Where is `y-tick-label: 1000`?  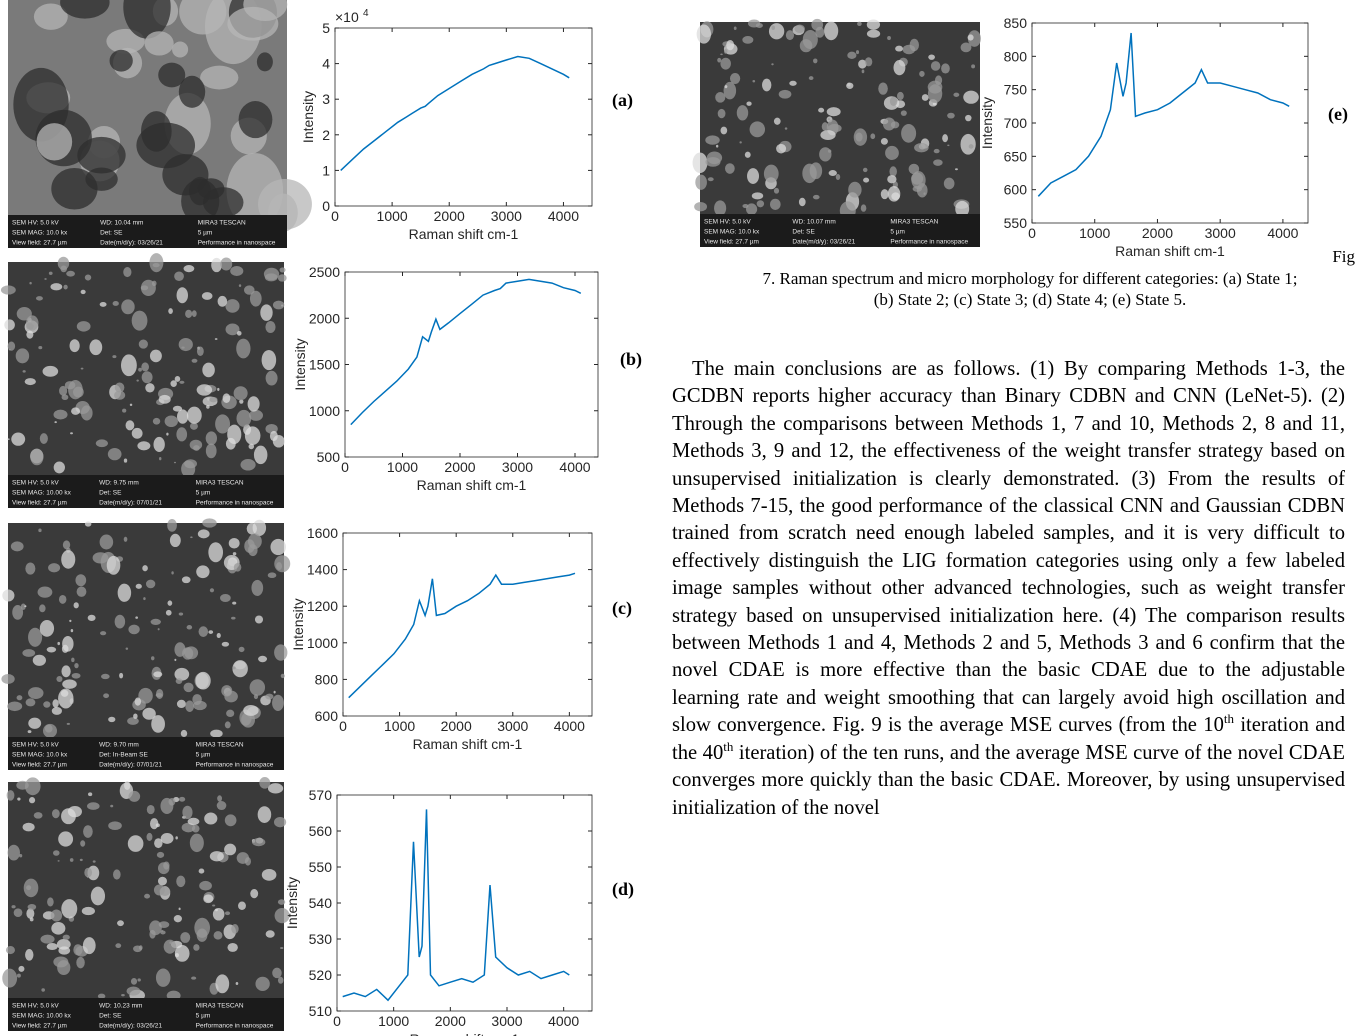 y-tick-label: 1000 is located at coordinates (322, 643).